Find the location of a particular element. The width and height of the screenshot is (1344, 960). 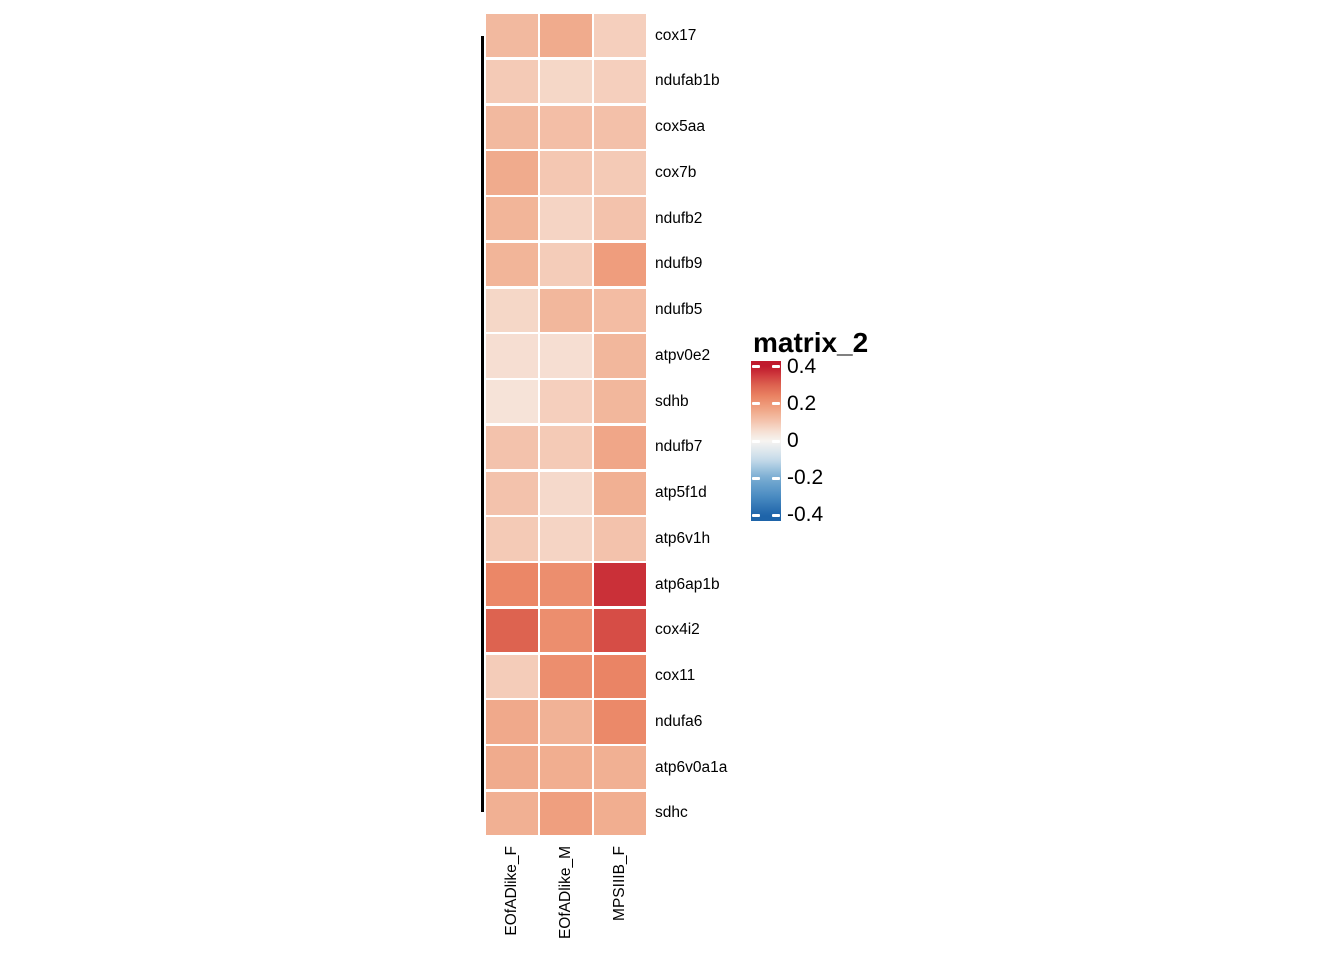

legend-title: matrix_2 is located at coordinates (811, 342).